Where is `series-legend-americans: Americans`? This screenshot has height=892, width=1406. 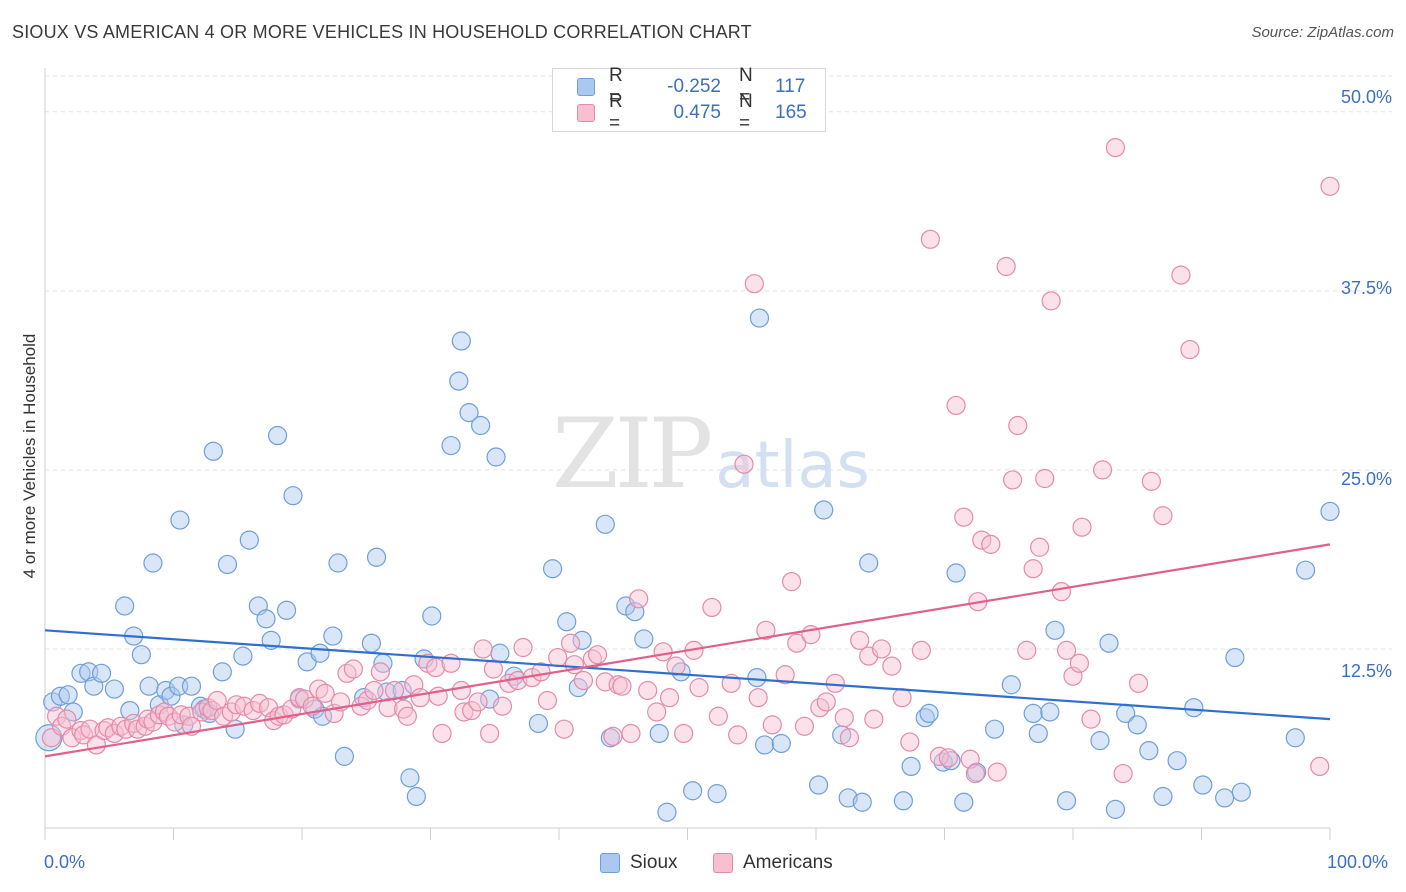 series-legend-americans: Americans is located at coordinates (773, 863).